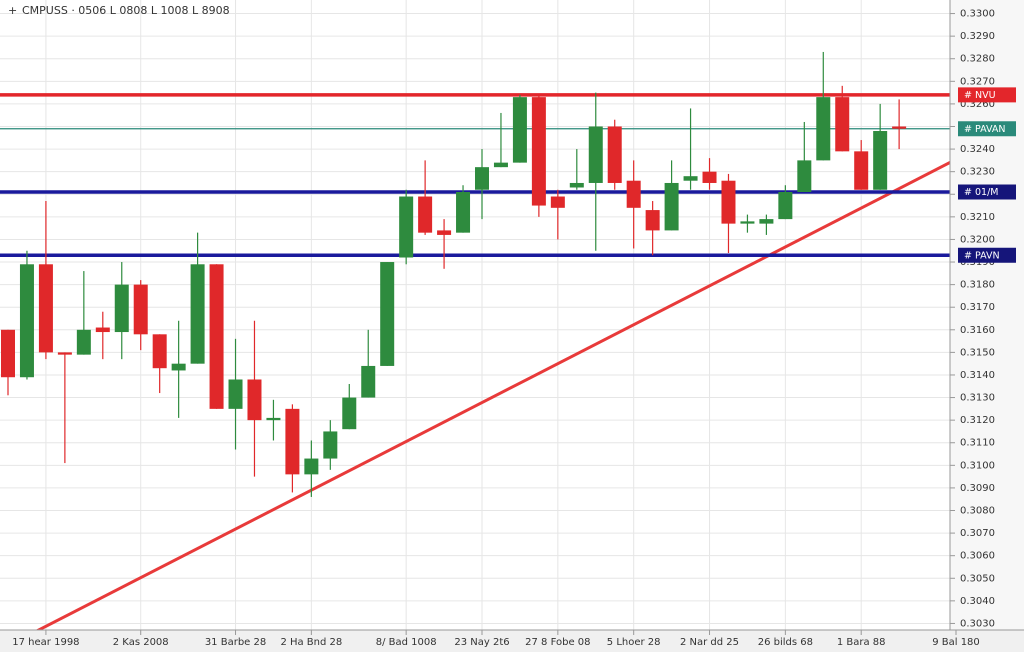 The width and height of the screenshot is (1024, 652). Describe the element at coordinates (709, 642) in the screenshot. I see `x-tick-label: 2 Nar dd 25` at that location.